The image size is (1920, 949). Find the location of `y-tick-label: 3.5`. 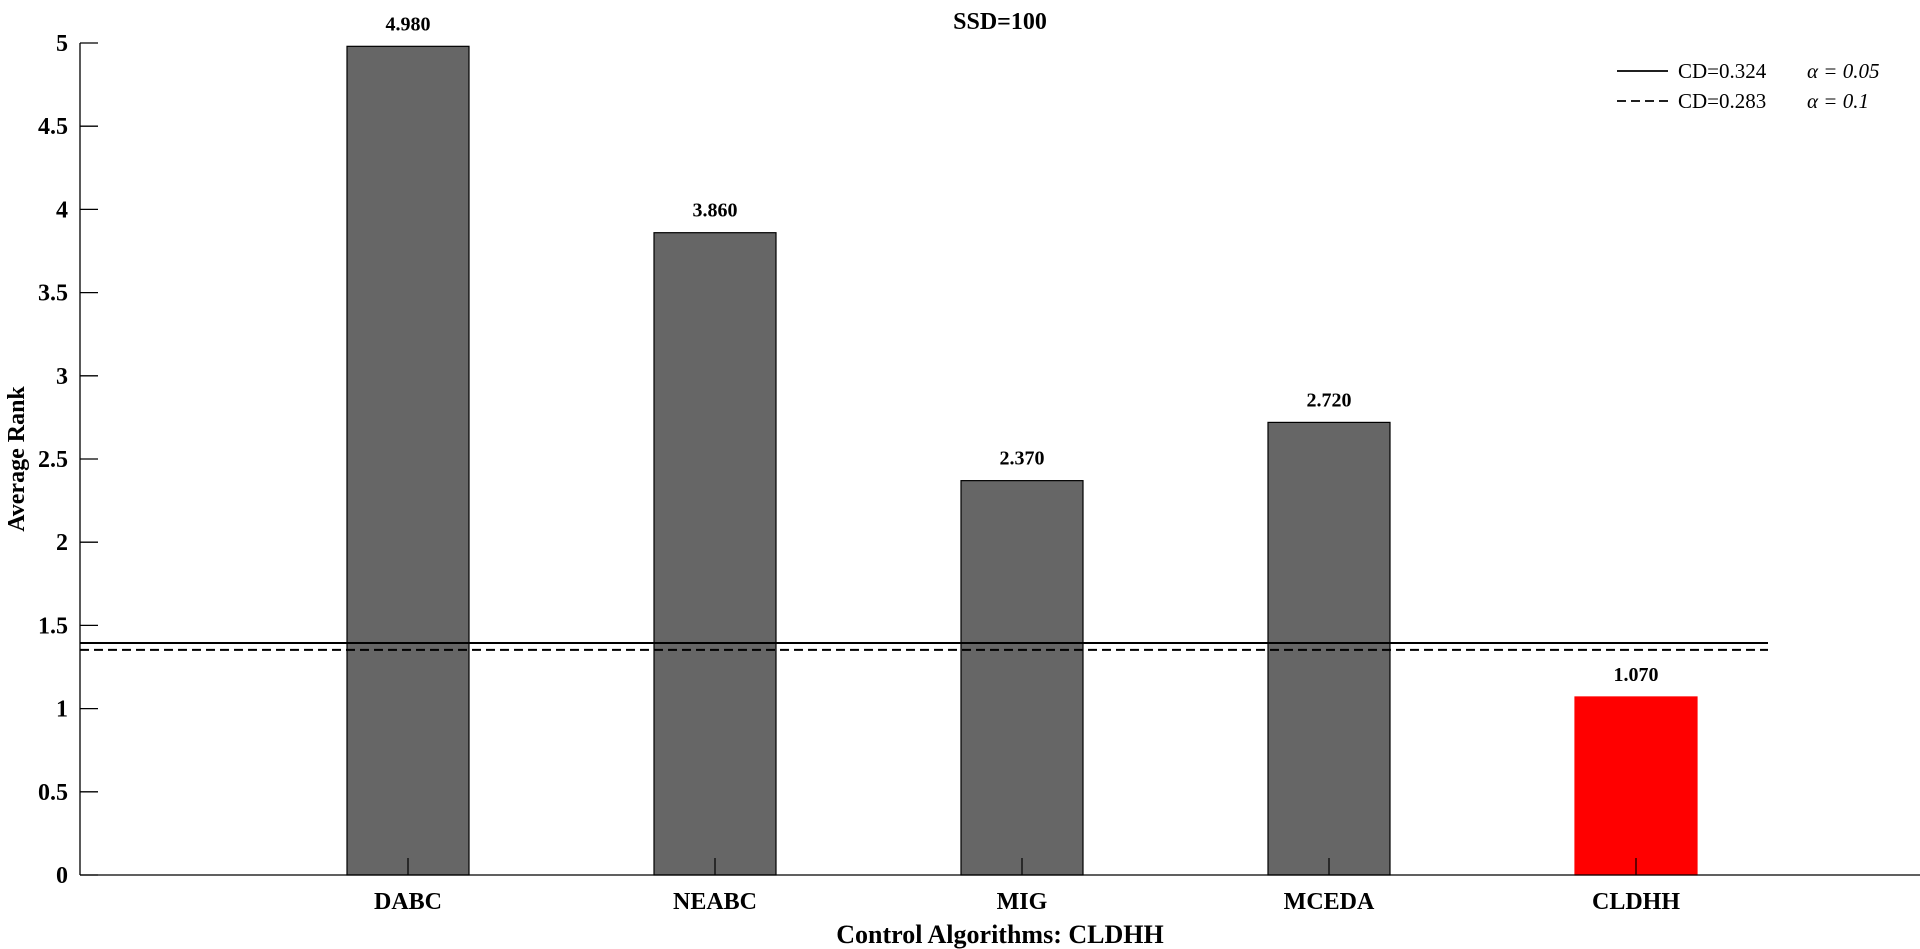

y-tick-label: 3.5 is located at coordinates (53, 294).